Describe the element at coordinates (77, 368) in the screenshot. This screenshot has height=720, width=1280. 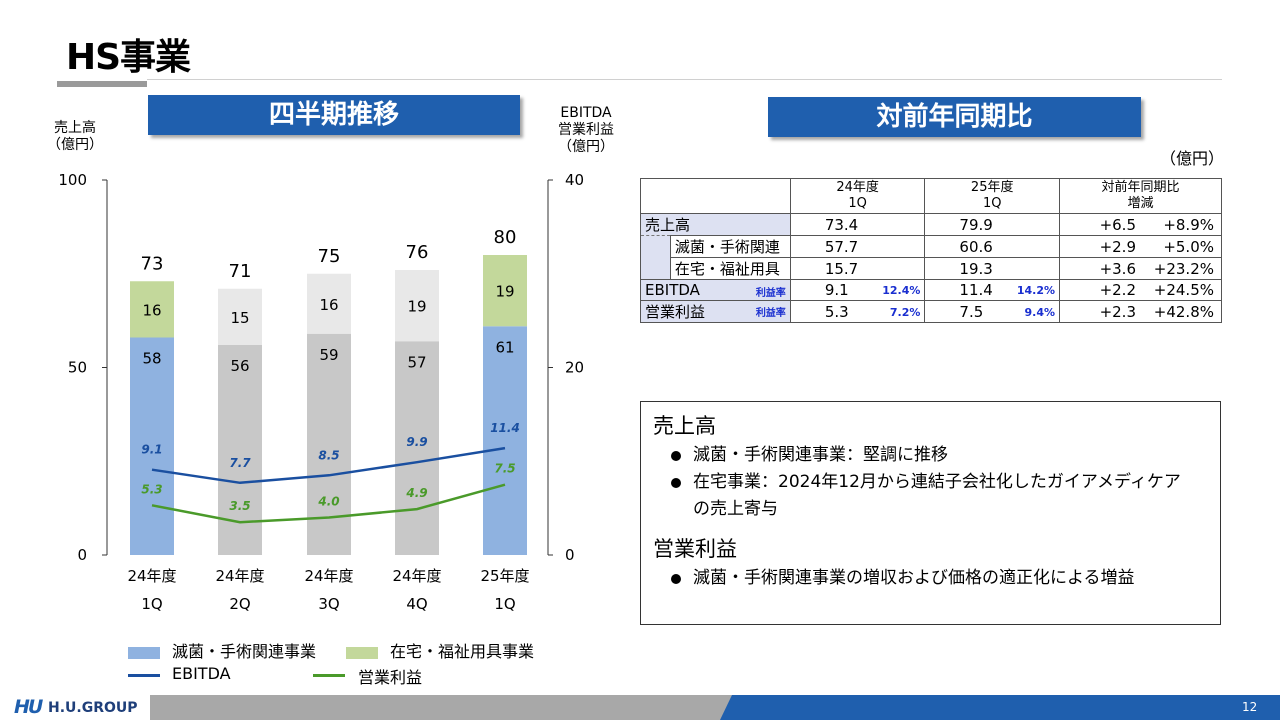
I see `left-tick-label: 50` at that location.